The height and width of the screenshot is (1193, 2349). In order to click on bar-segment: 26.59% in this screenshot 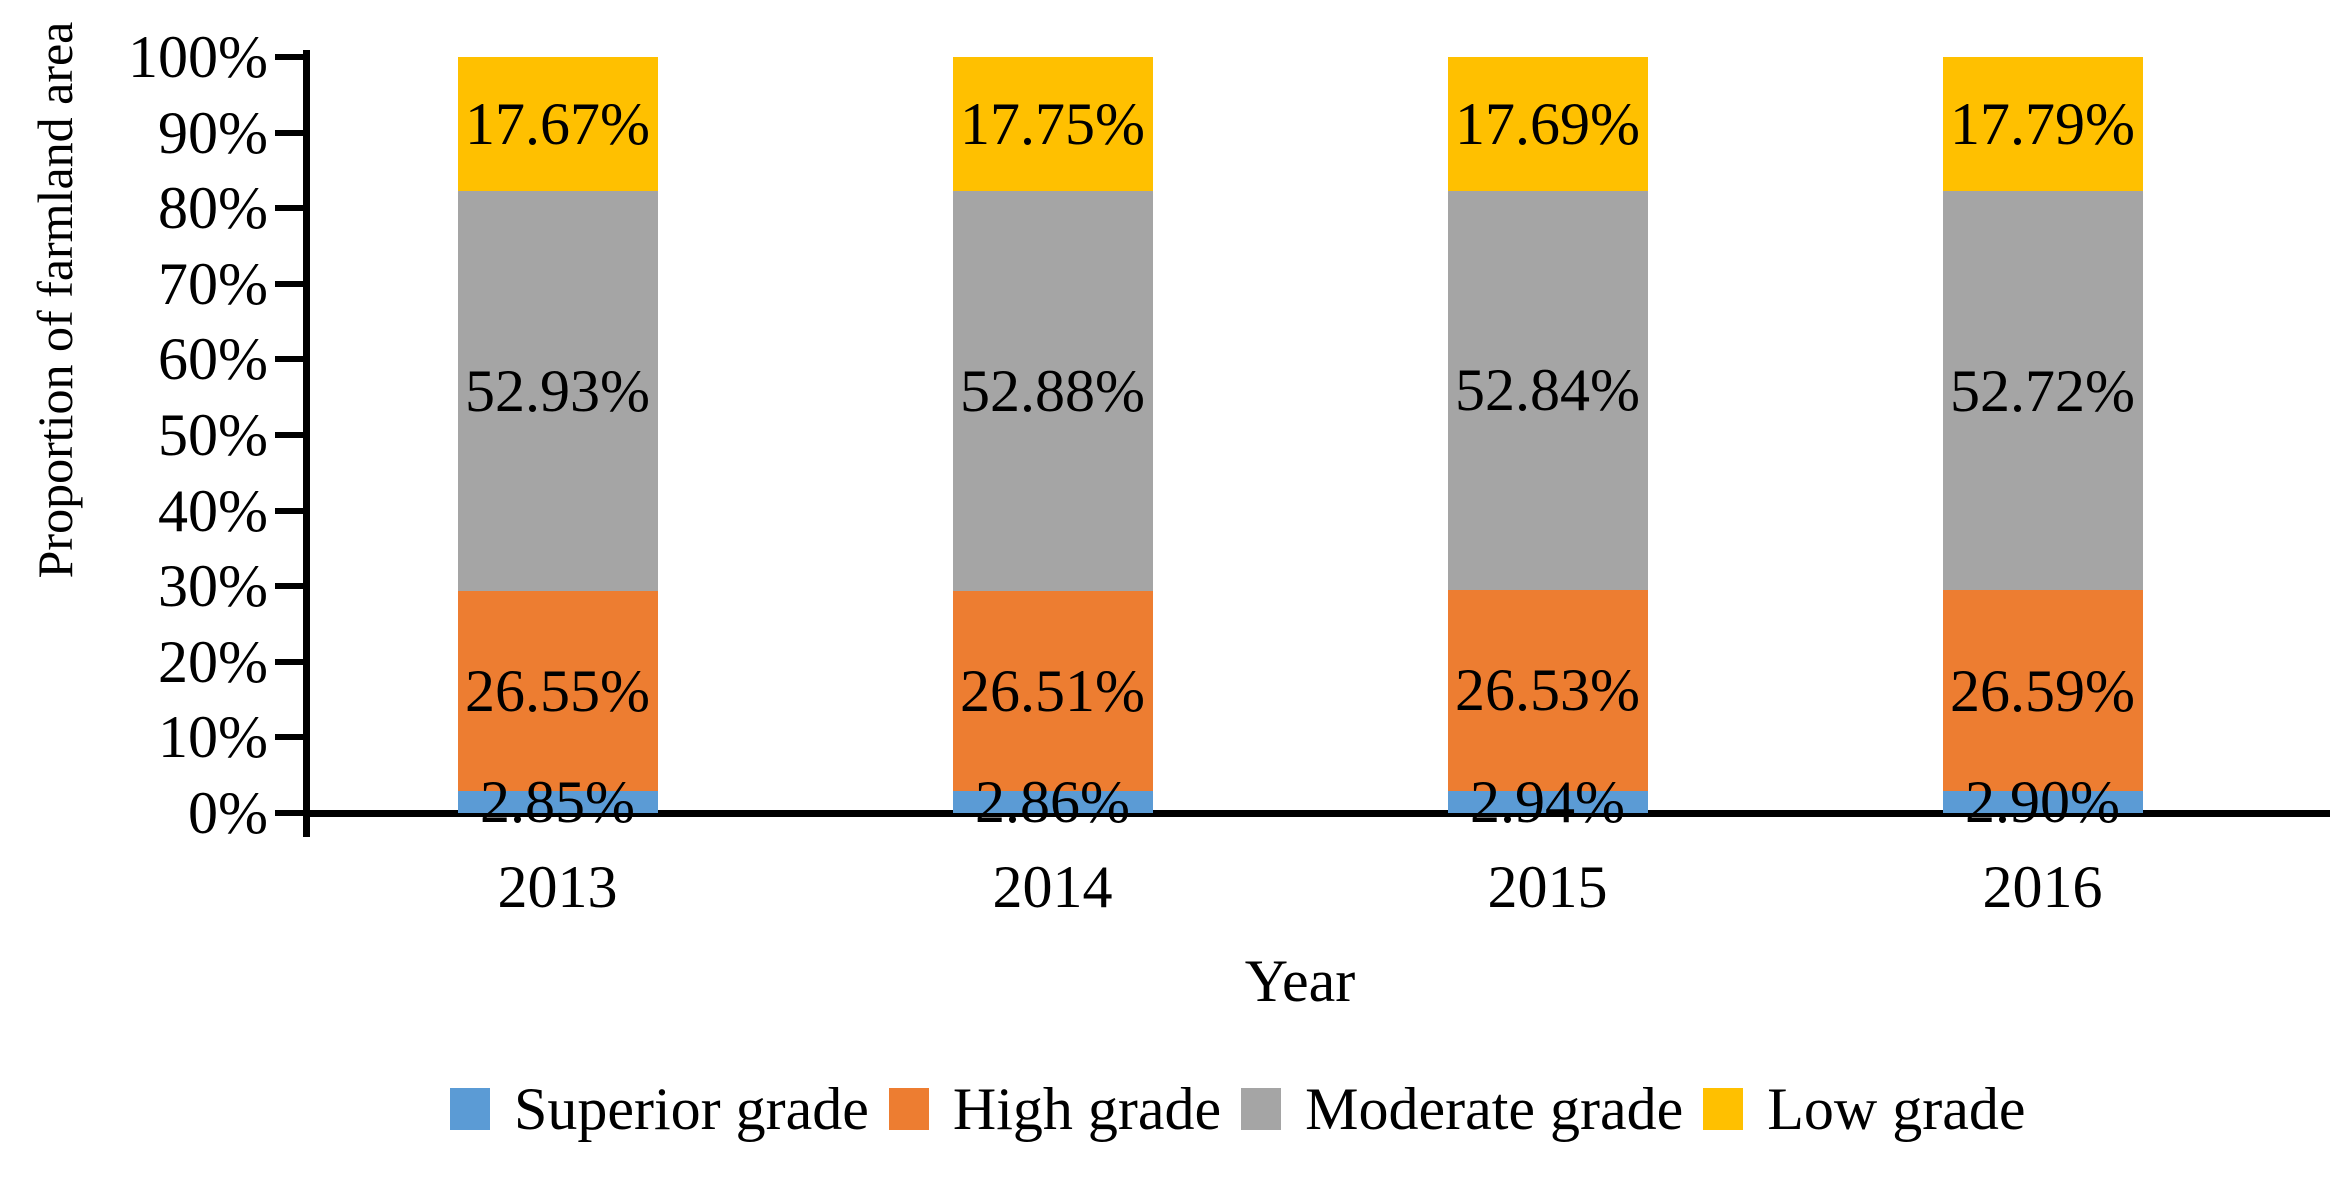, I will do `click(2042, 691)`.